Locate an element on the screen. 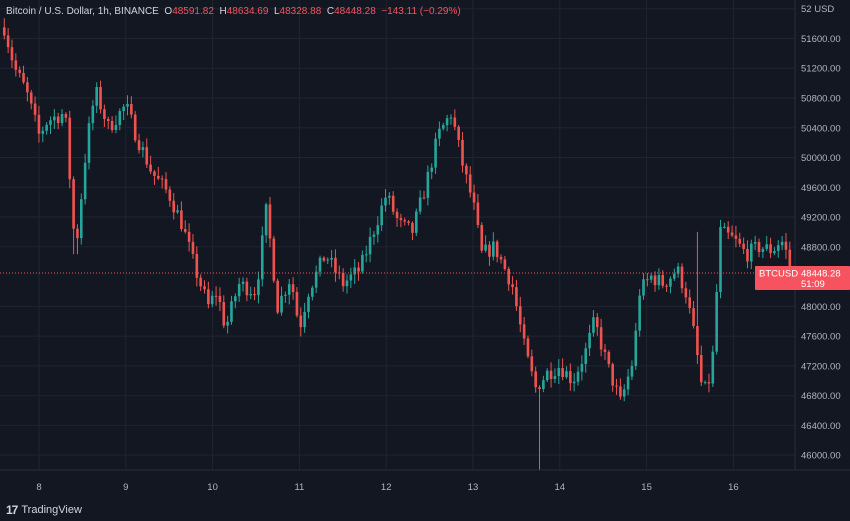 The height and width of the screenshot is (521, 850). price-tick-label: 51600.00 is located at coordinates (821, 39).